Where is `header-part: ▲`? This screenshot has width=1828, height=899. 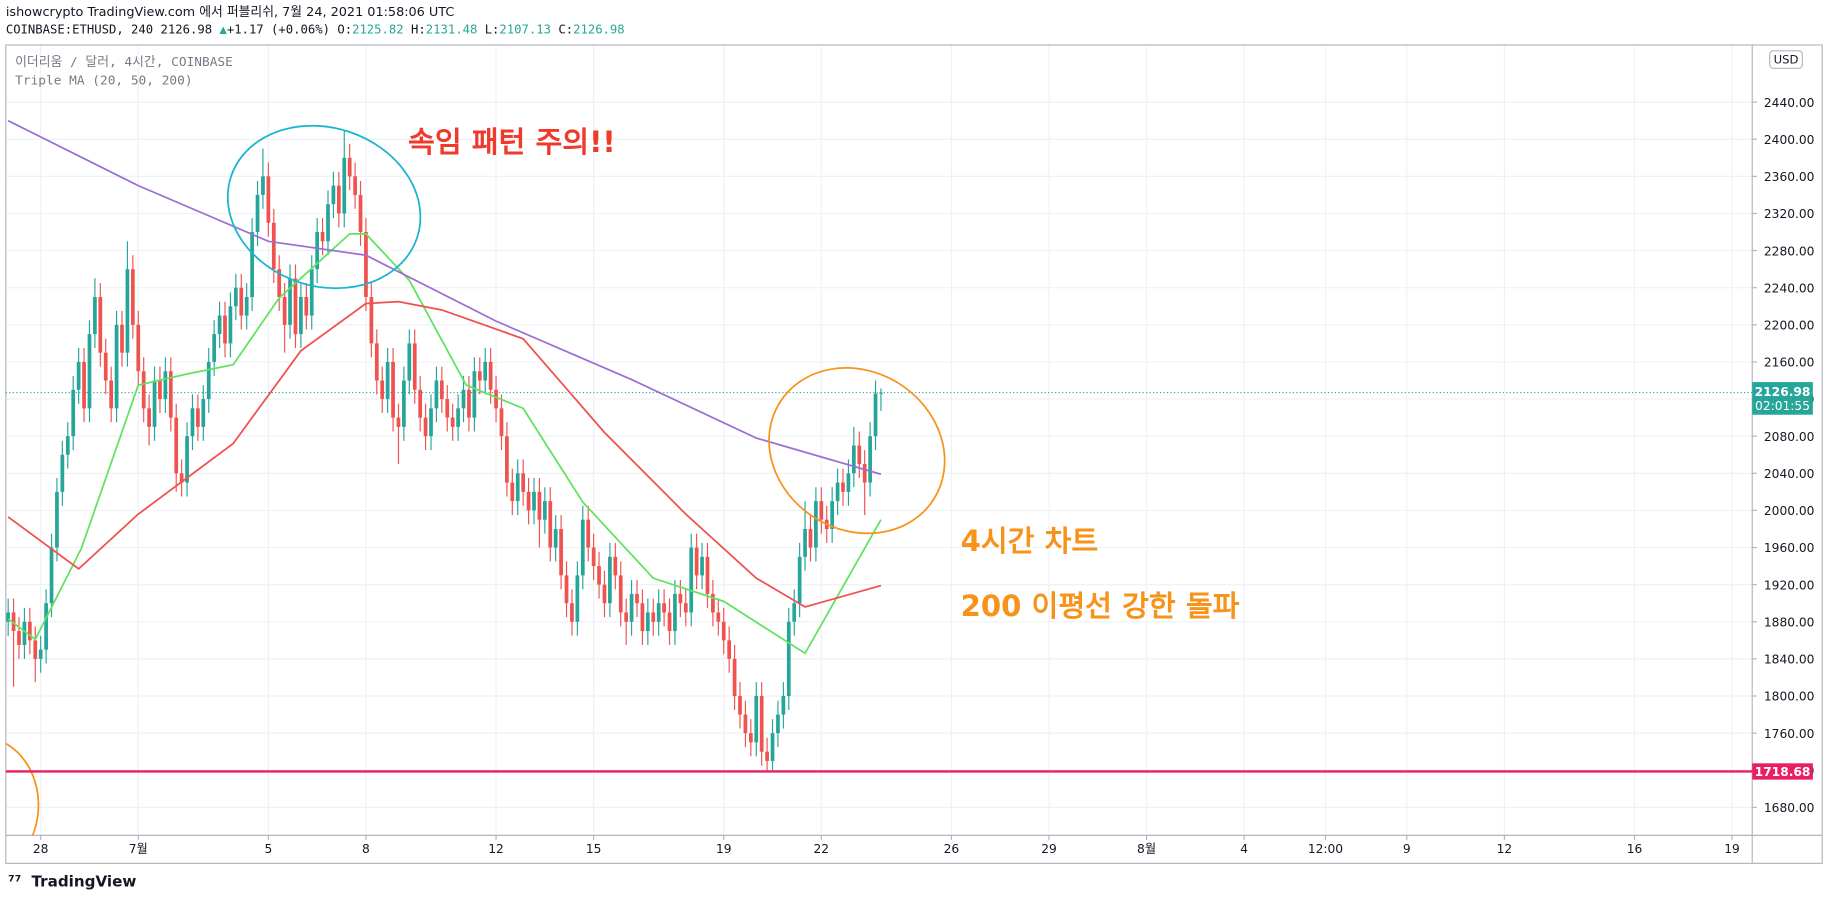 header-part: ▲ is located at coordinates (223, 29).